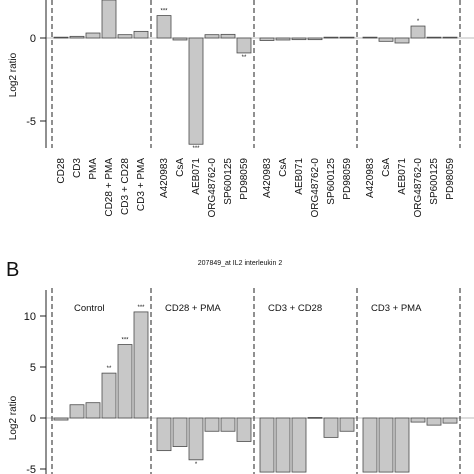 Image resolution: width=474 pixels, height=474 pixels. I want to click on panel-a-category-g4-5: SP600125, so click(434, 181).